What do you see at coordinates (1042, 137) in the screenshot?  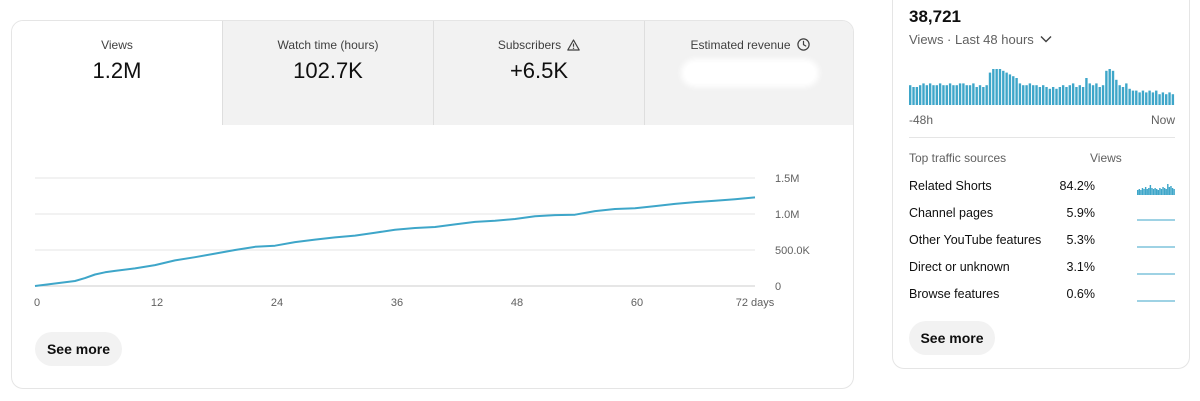 I see `divider` at bounding box center [1042, 137].